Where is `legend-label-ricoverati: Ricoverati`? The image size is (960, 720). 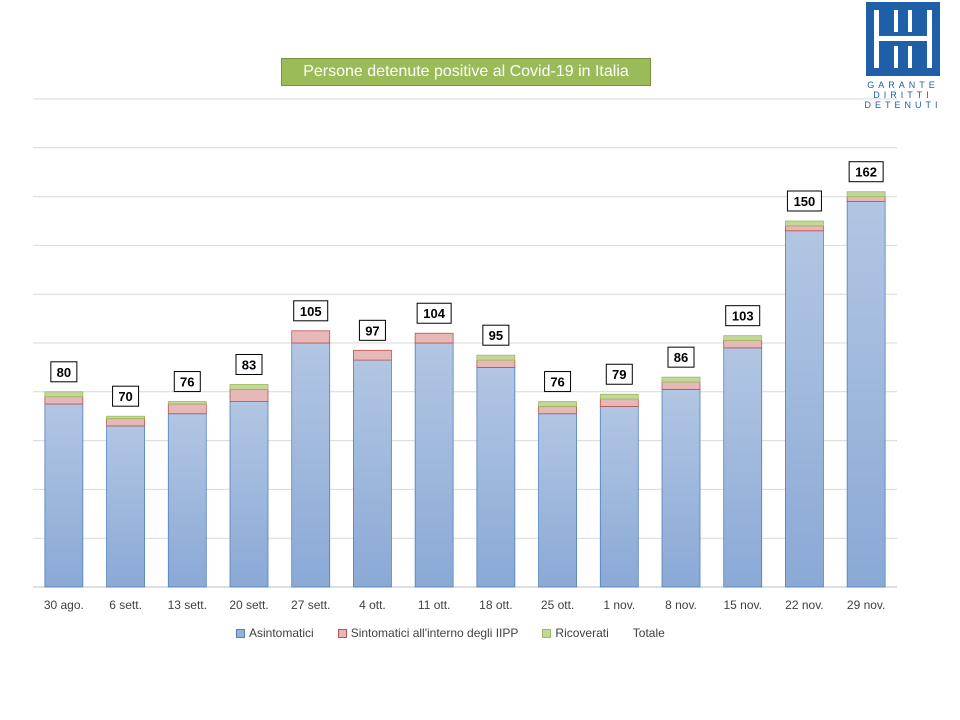
legend-label-ricoverati: Ricoverati is located at coordinates (582, 633).